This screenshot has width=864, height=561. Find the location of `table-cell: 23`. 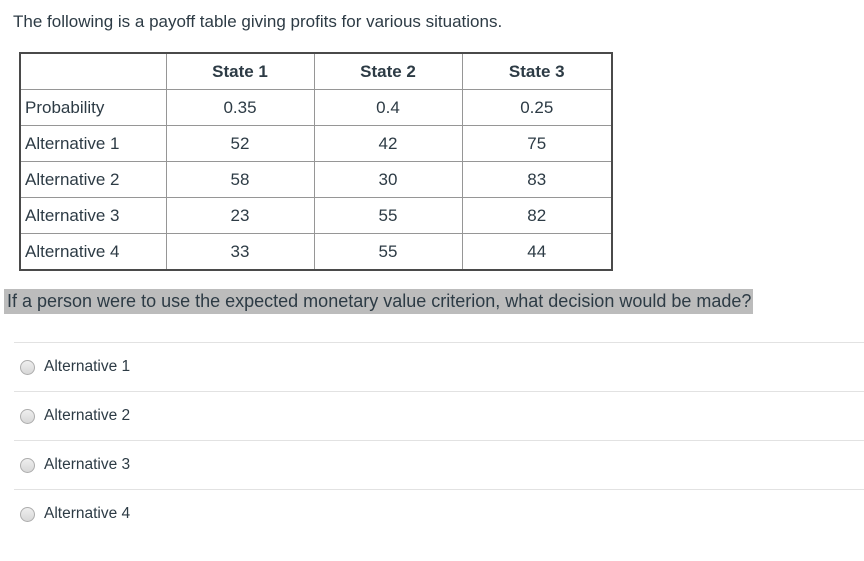

table-cell: 23 is located at coordinates (240, 215).